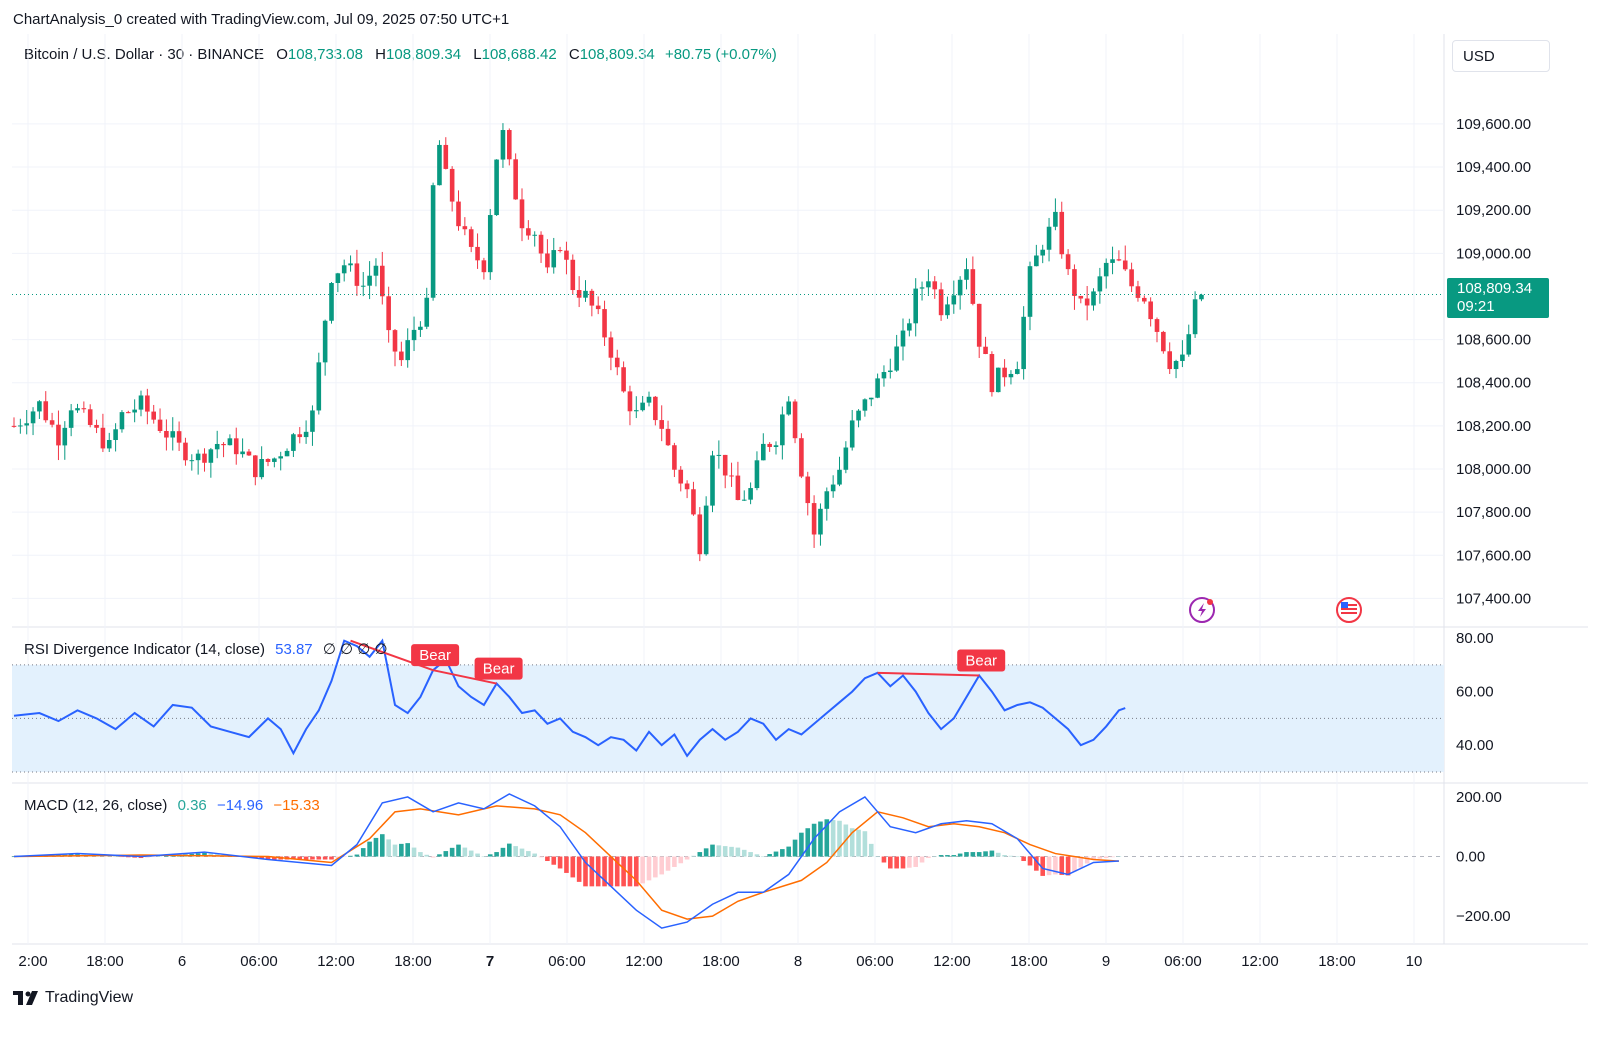  Describe the element at coordinates (73, 998) in the screenshot. I see `tradingview-brand: TradingView` at that location.